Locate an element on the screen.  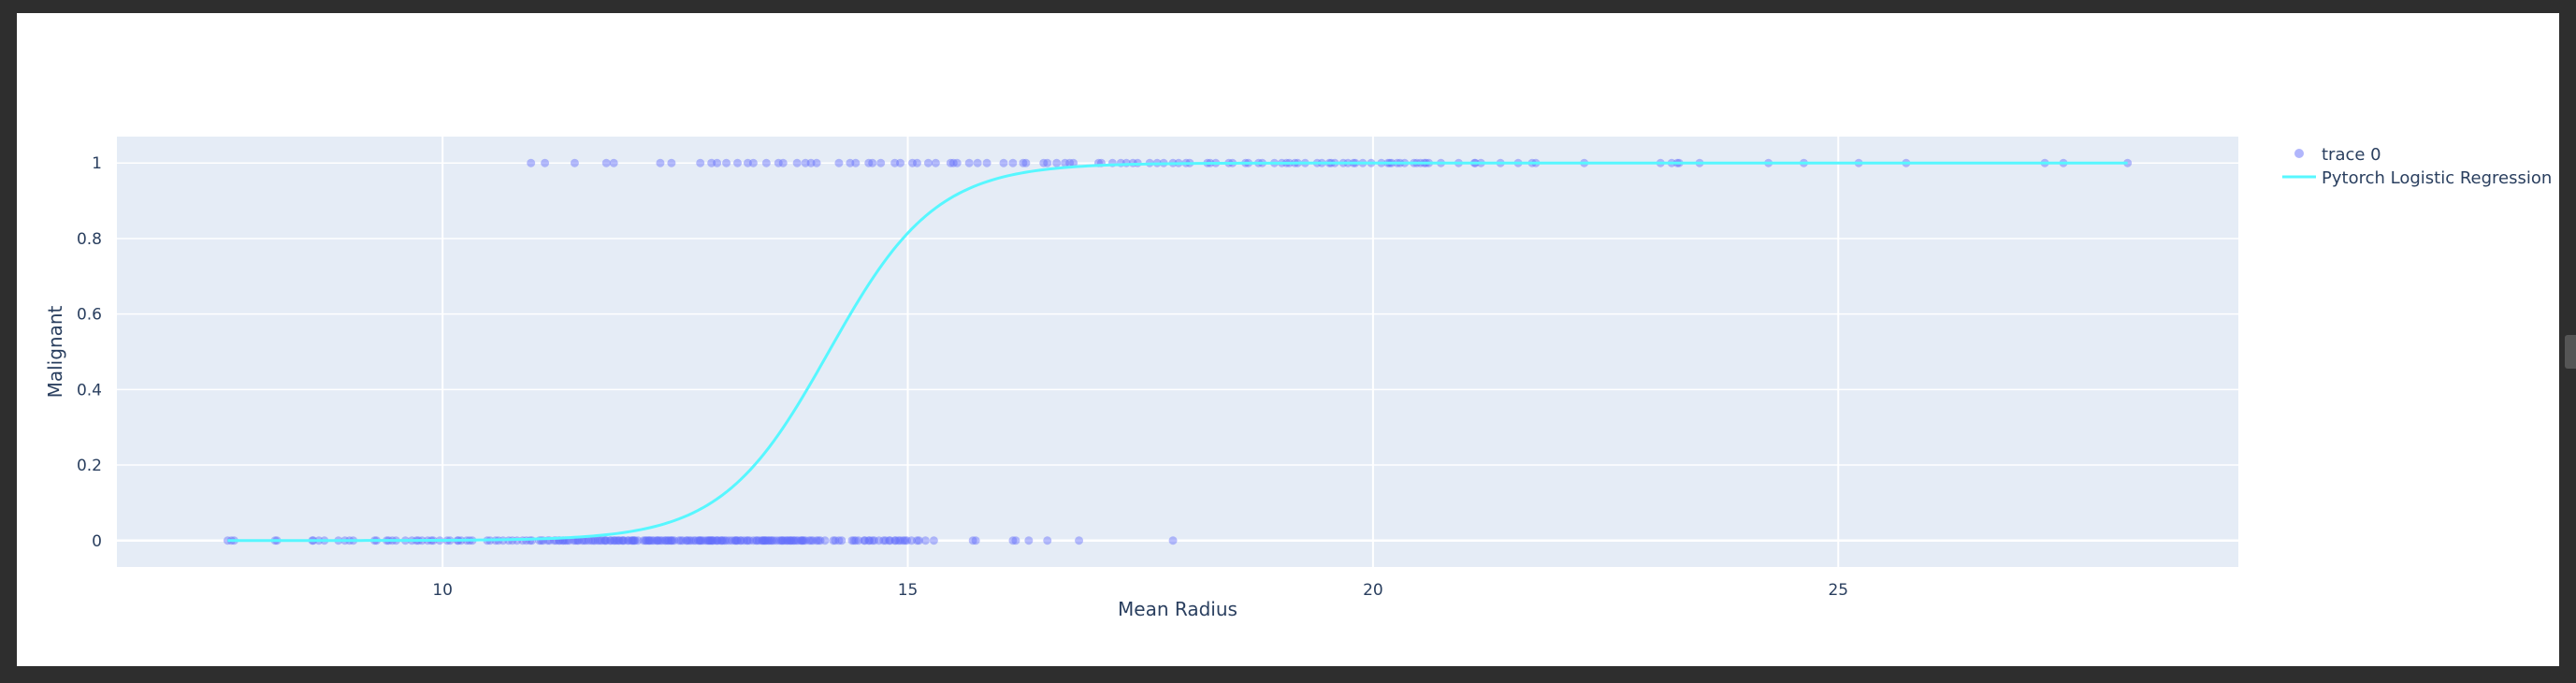
scrollbar-handle is located at coordinates (2570, 352).